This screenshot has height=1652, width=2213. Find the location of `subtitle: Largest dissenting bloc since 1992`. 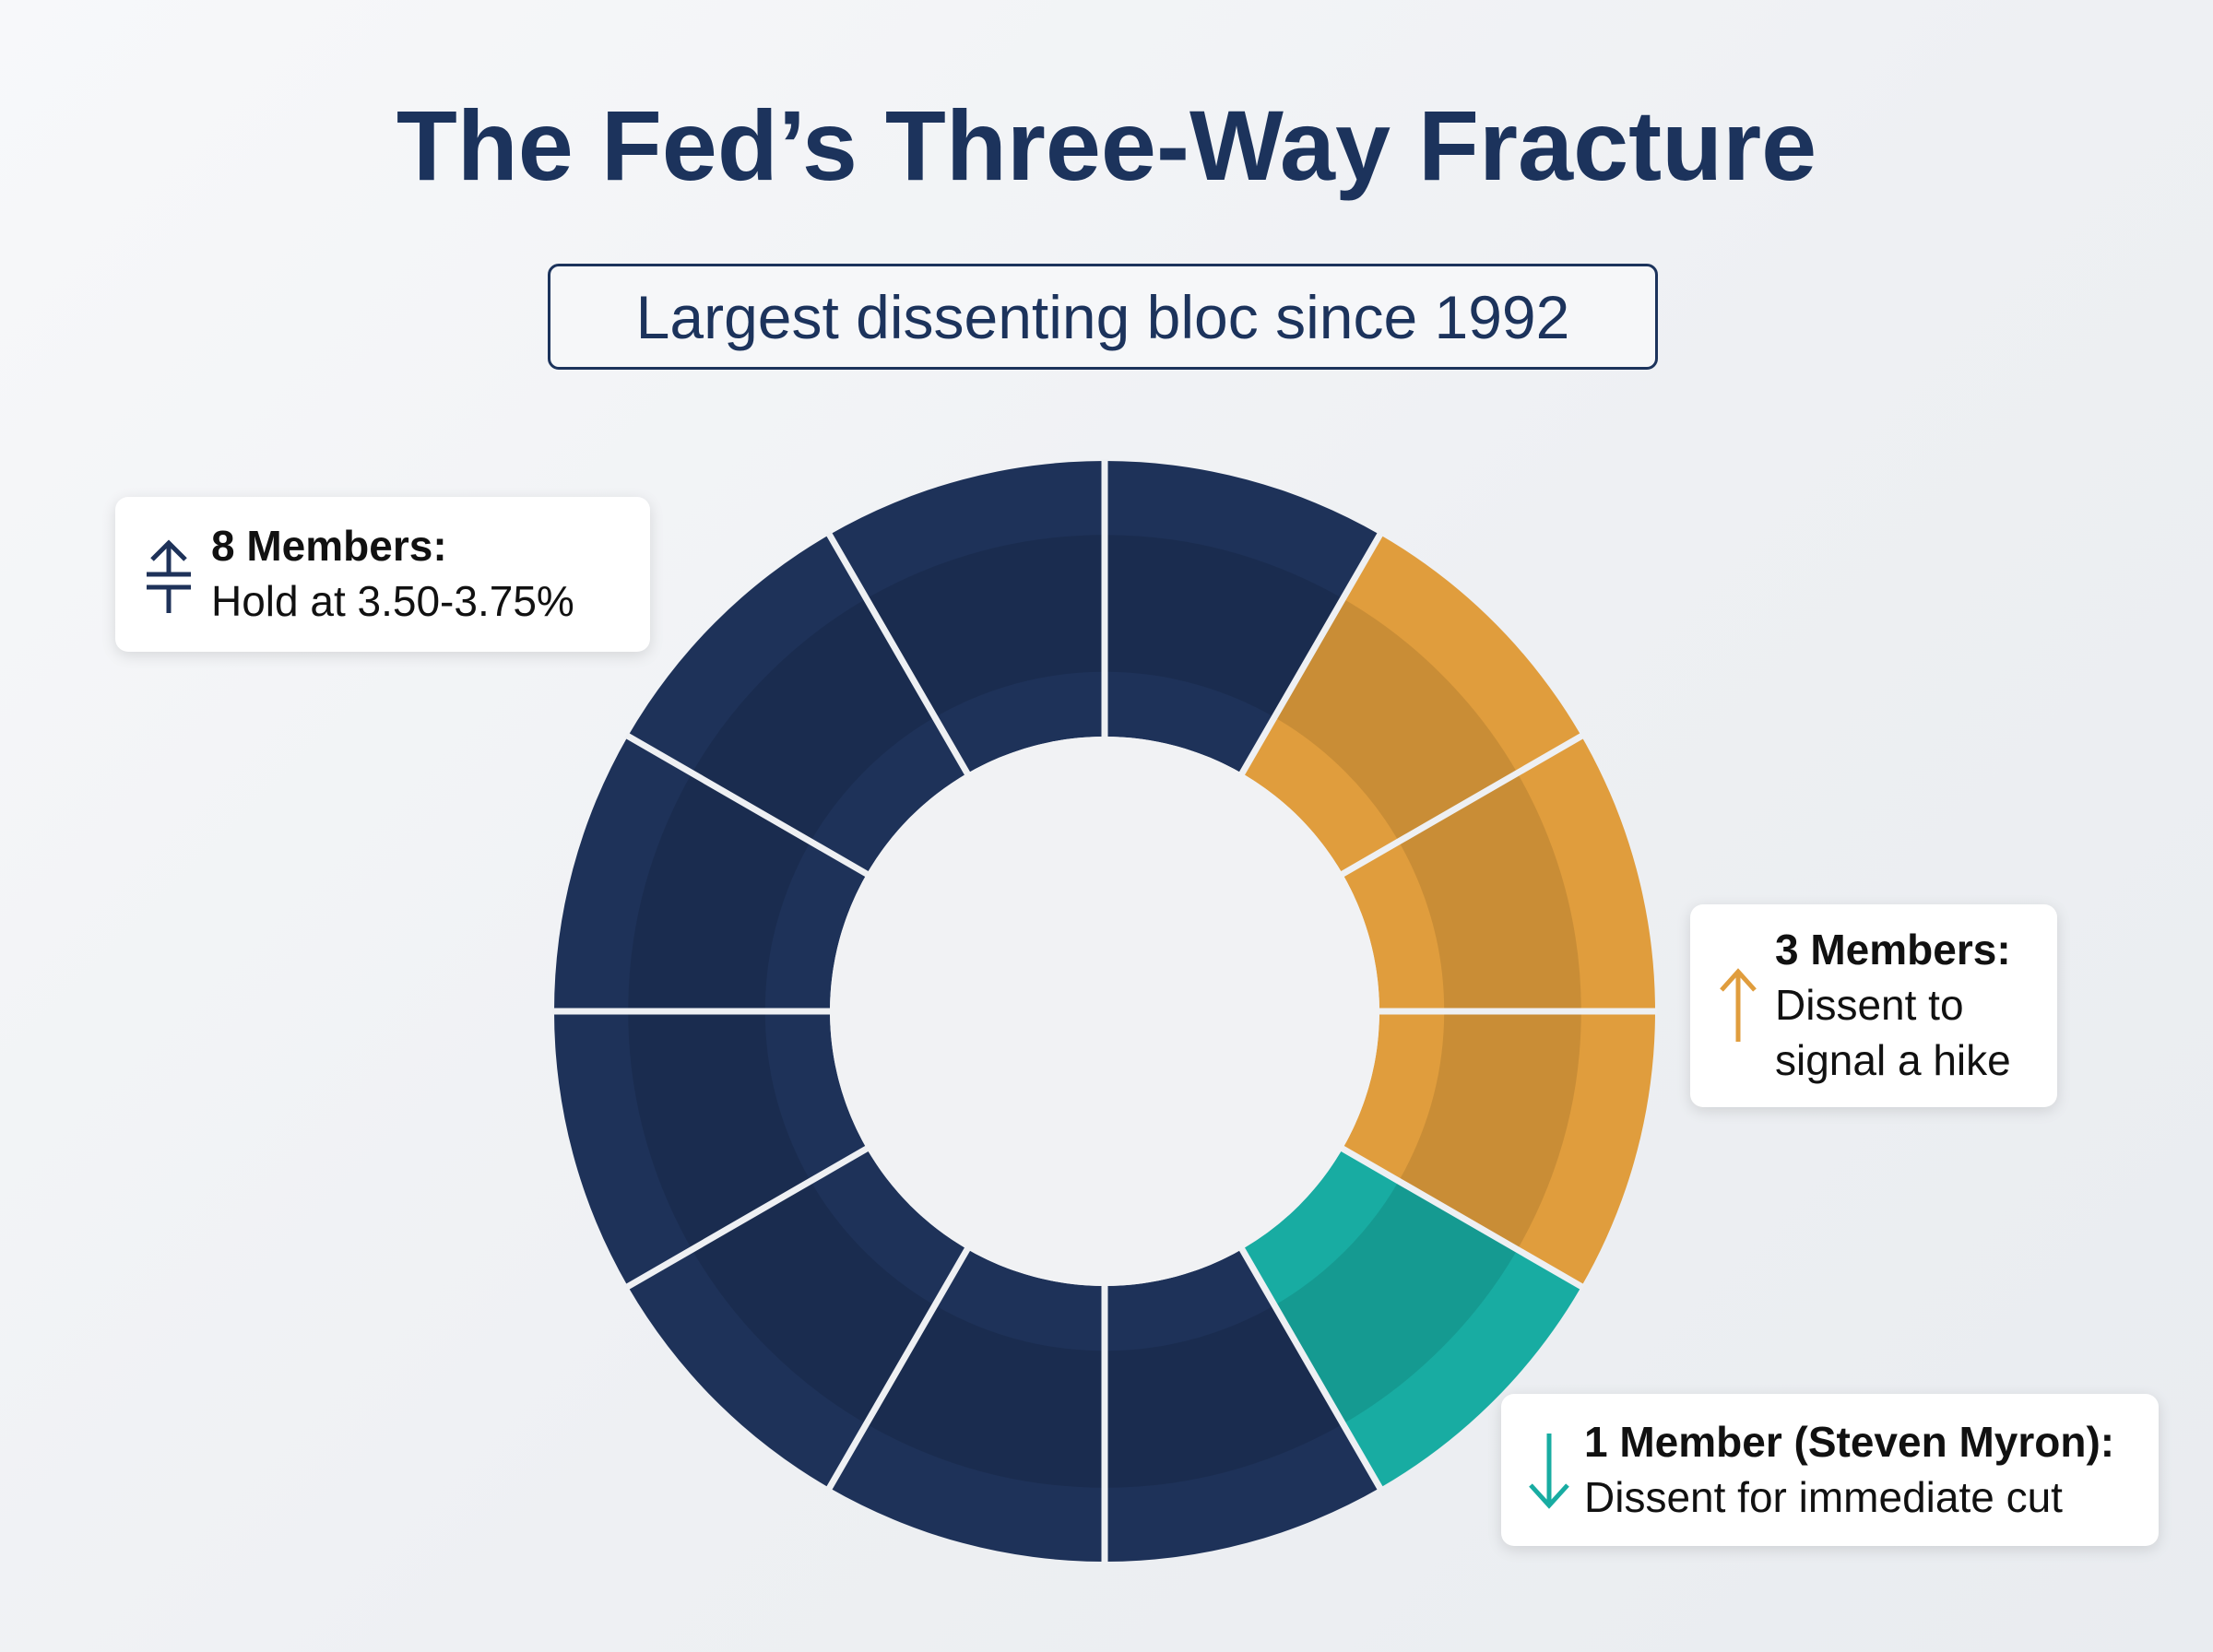

subtitle: Largest dissenting bloc since 1992 is located at coordinates (1102, 316).